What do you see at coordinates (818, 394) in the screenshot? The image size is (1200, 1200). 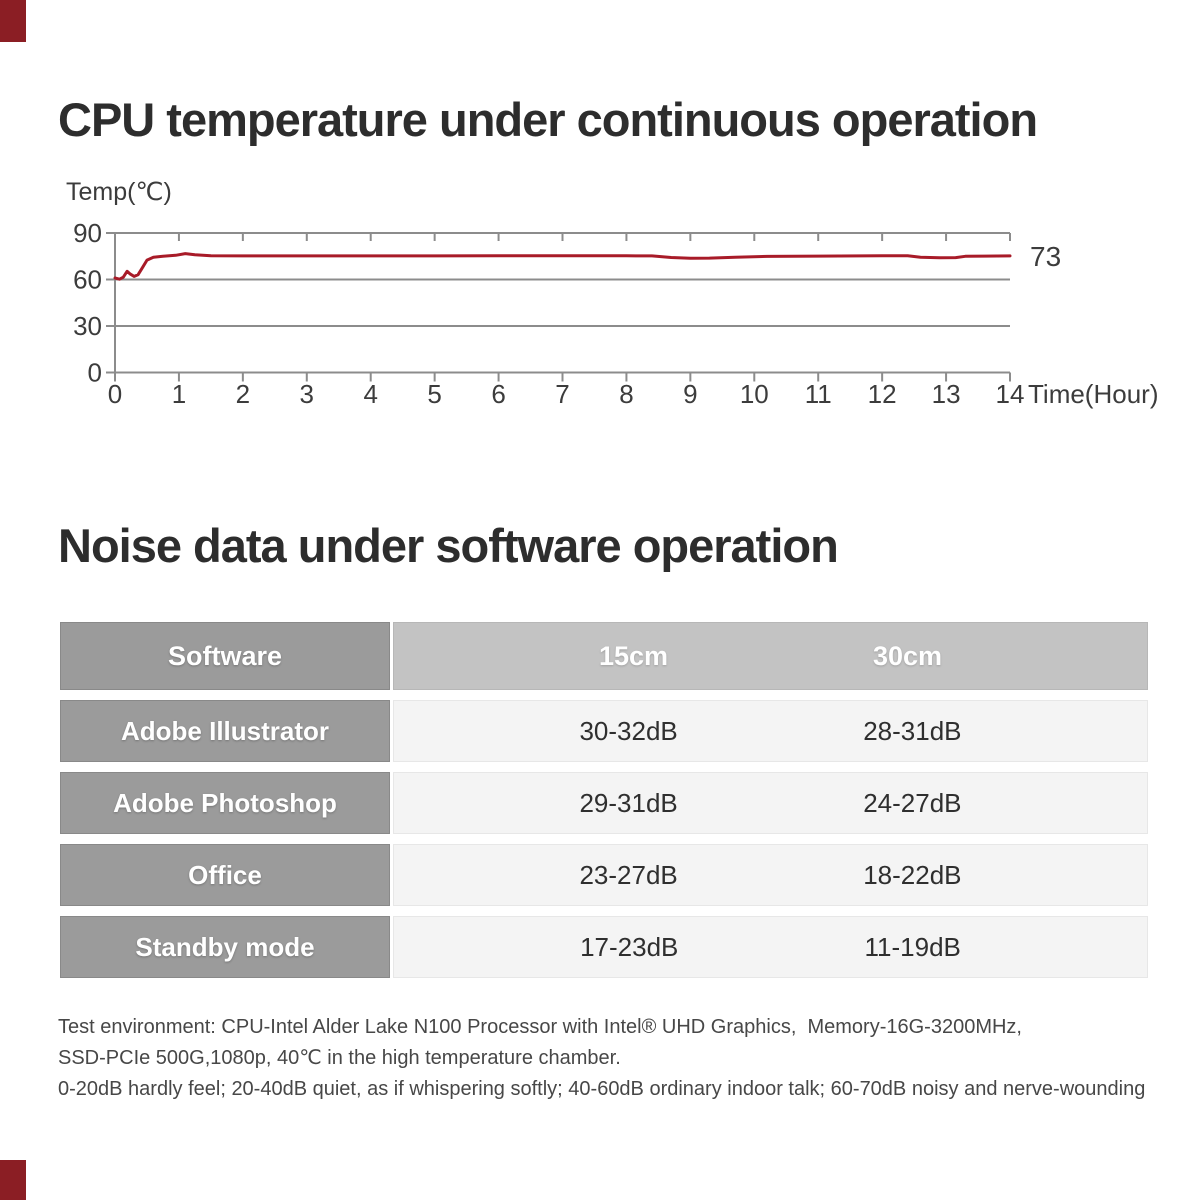 I see `x-tick-label: 11` at bounding box center [818, 394].